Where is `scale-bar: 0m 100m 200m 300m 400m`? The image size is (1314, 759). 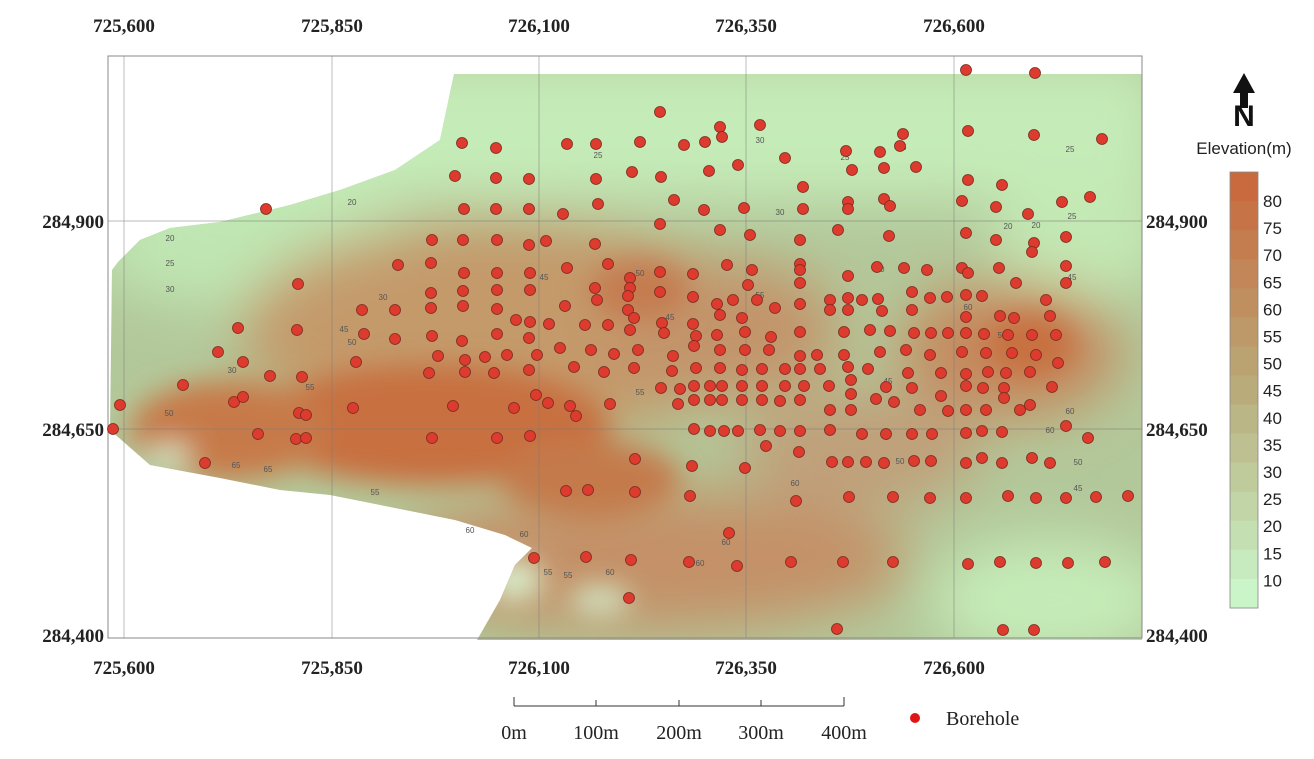 scale-bar: 0m 100m 200m 300m 400m is located at coordinates (684, 720).